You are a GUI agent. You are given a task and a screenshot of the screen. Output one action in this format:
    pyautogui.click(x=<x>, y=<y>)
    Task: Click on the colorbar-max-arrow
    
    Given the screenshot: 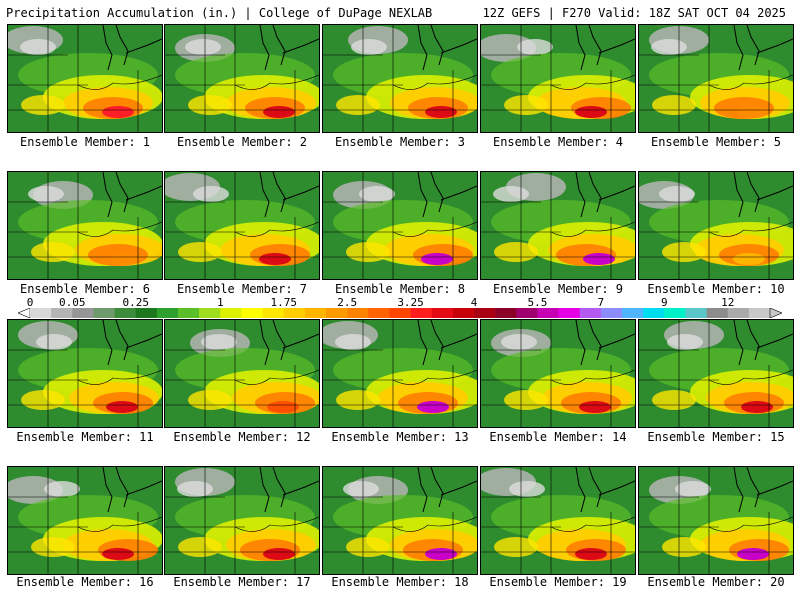 What is the action you would take?
    pyautogui.click(x=775, y=313)
    